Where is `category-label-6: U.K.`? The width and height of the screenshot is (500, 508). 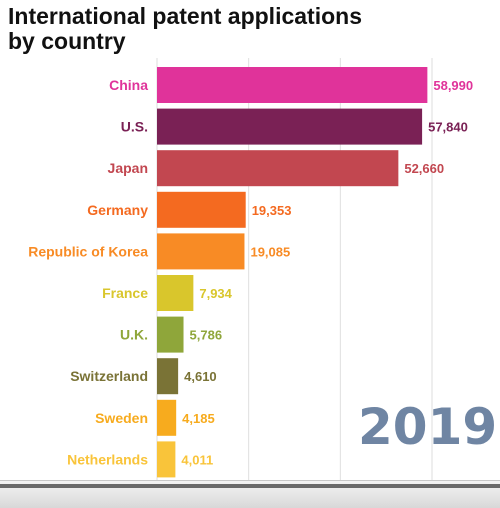
category-label-6: U.K. is located at coordinates (134, 335).